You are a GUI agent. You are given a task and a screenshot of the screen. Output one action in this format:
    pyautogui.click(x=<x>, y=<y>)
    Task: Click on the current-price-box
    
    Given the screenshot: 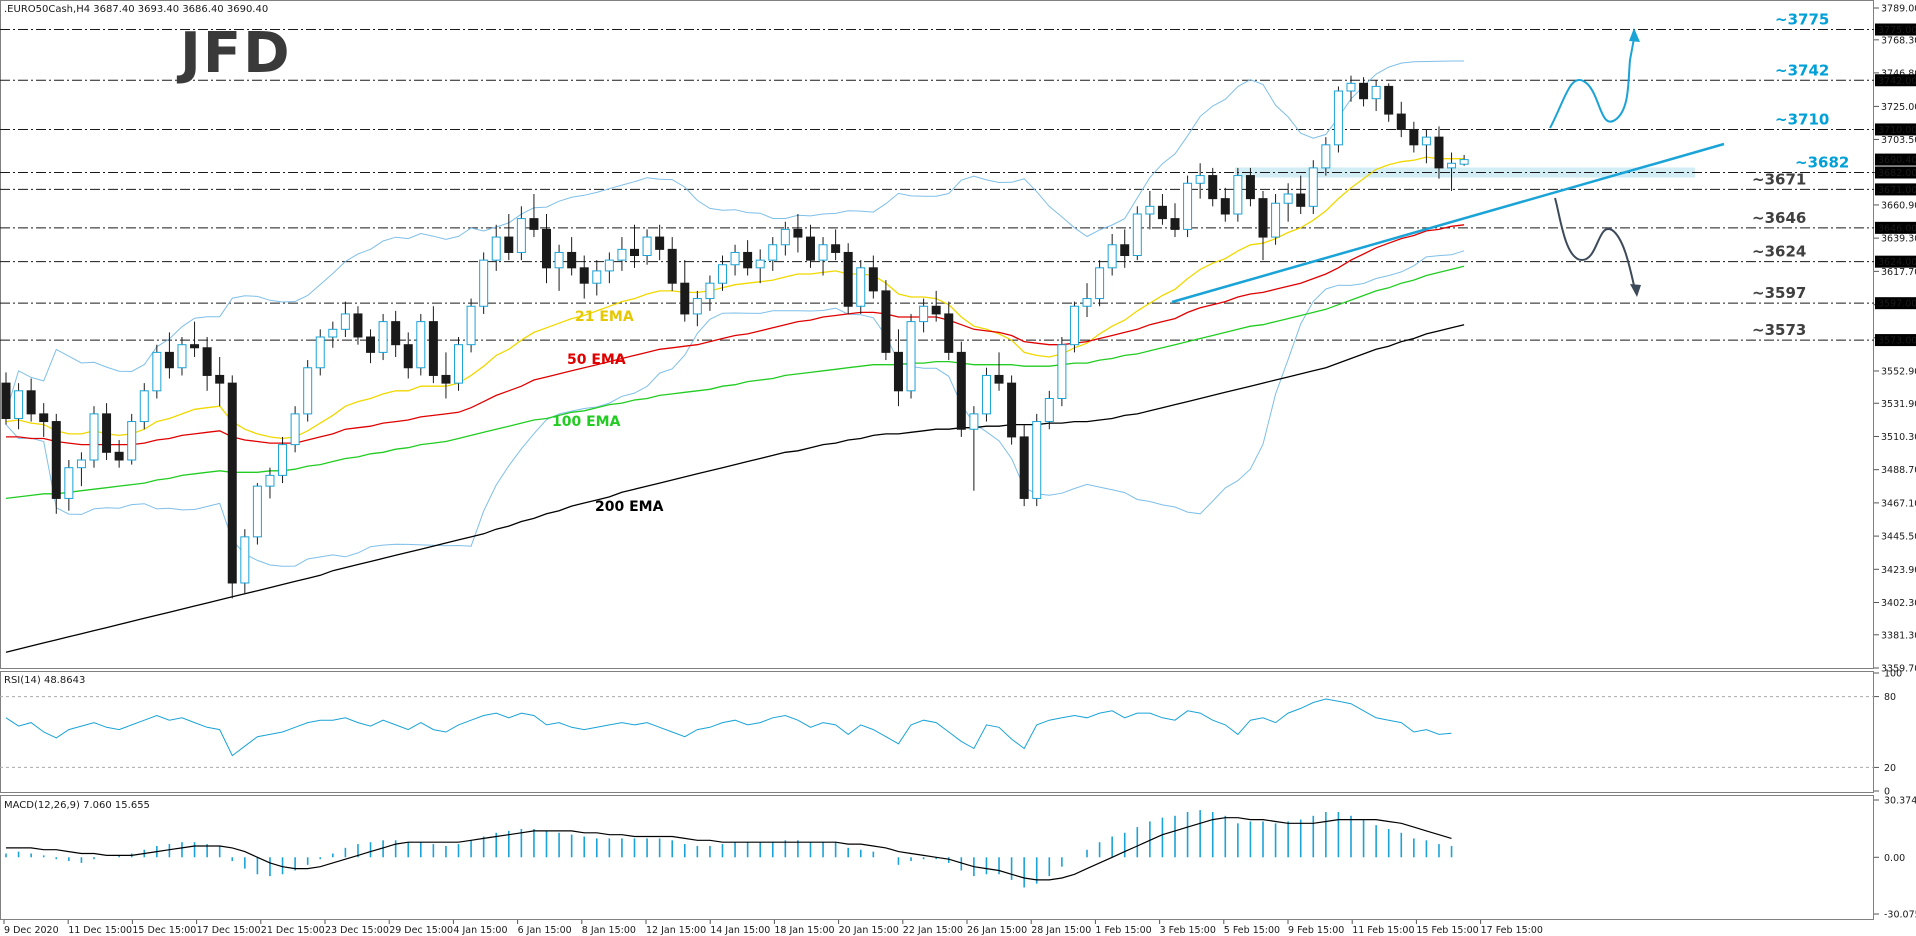 What is the action you would take?
    pyautogui.click(x=1895, y=159)
    